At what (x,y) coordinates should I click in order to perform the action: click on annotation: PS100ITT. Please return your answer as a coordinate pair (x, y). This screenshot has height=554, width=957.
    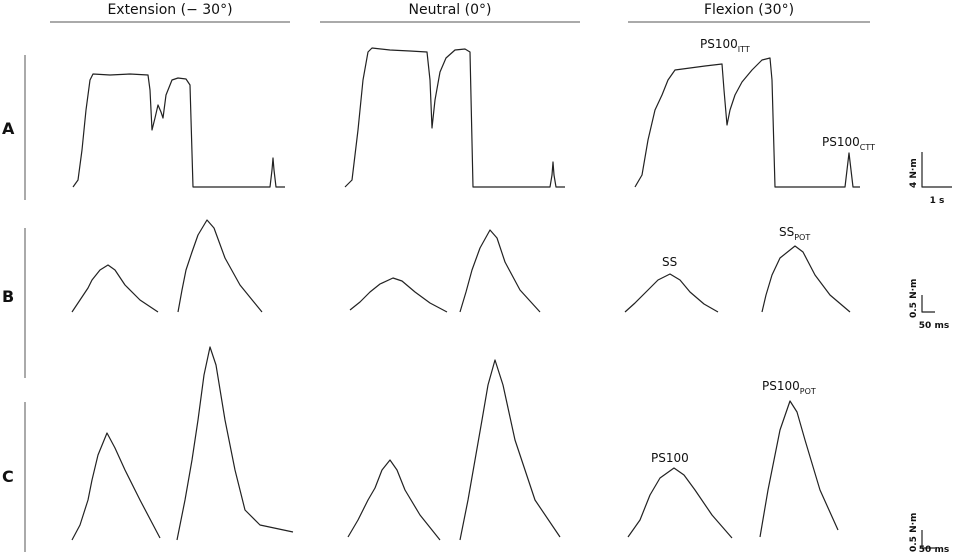
    Looking at the image, I should click on (725, 45).